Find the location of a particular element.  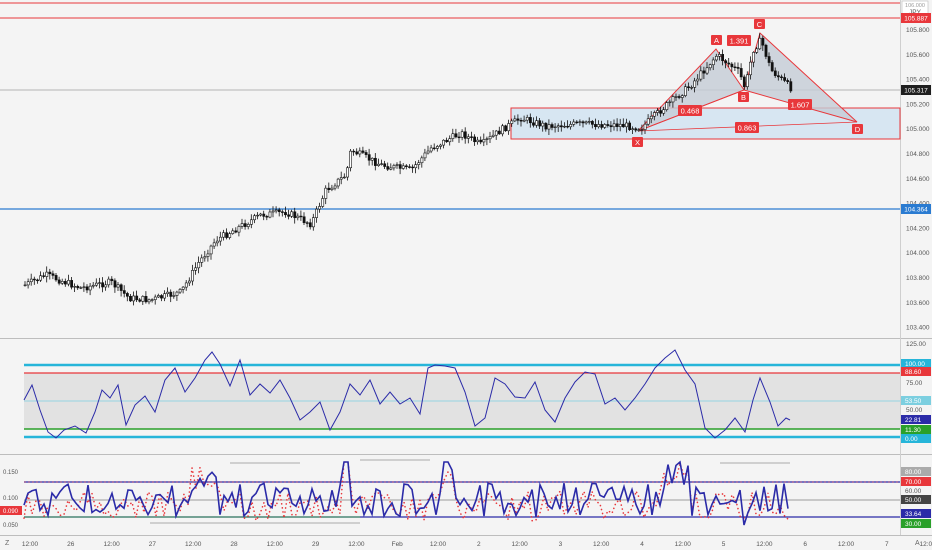

osc2-left-axis: 0.150 0.100 0.050 0.090 is located at coordinates (11, 499).